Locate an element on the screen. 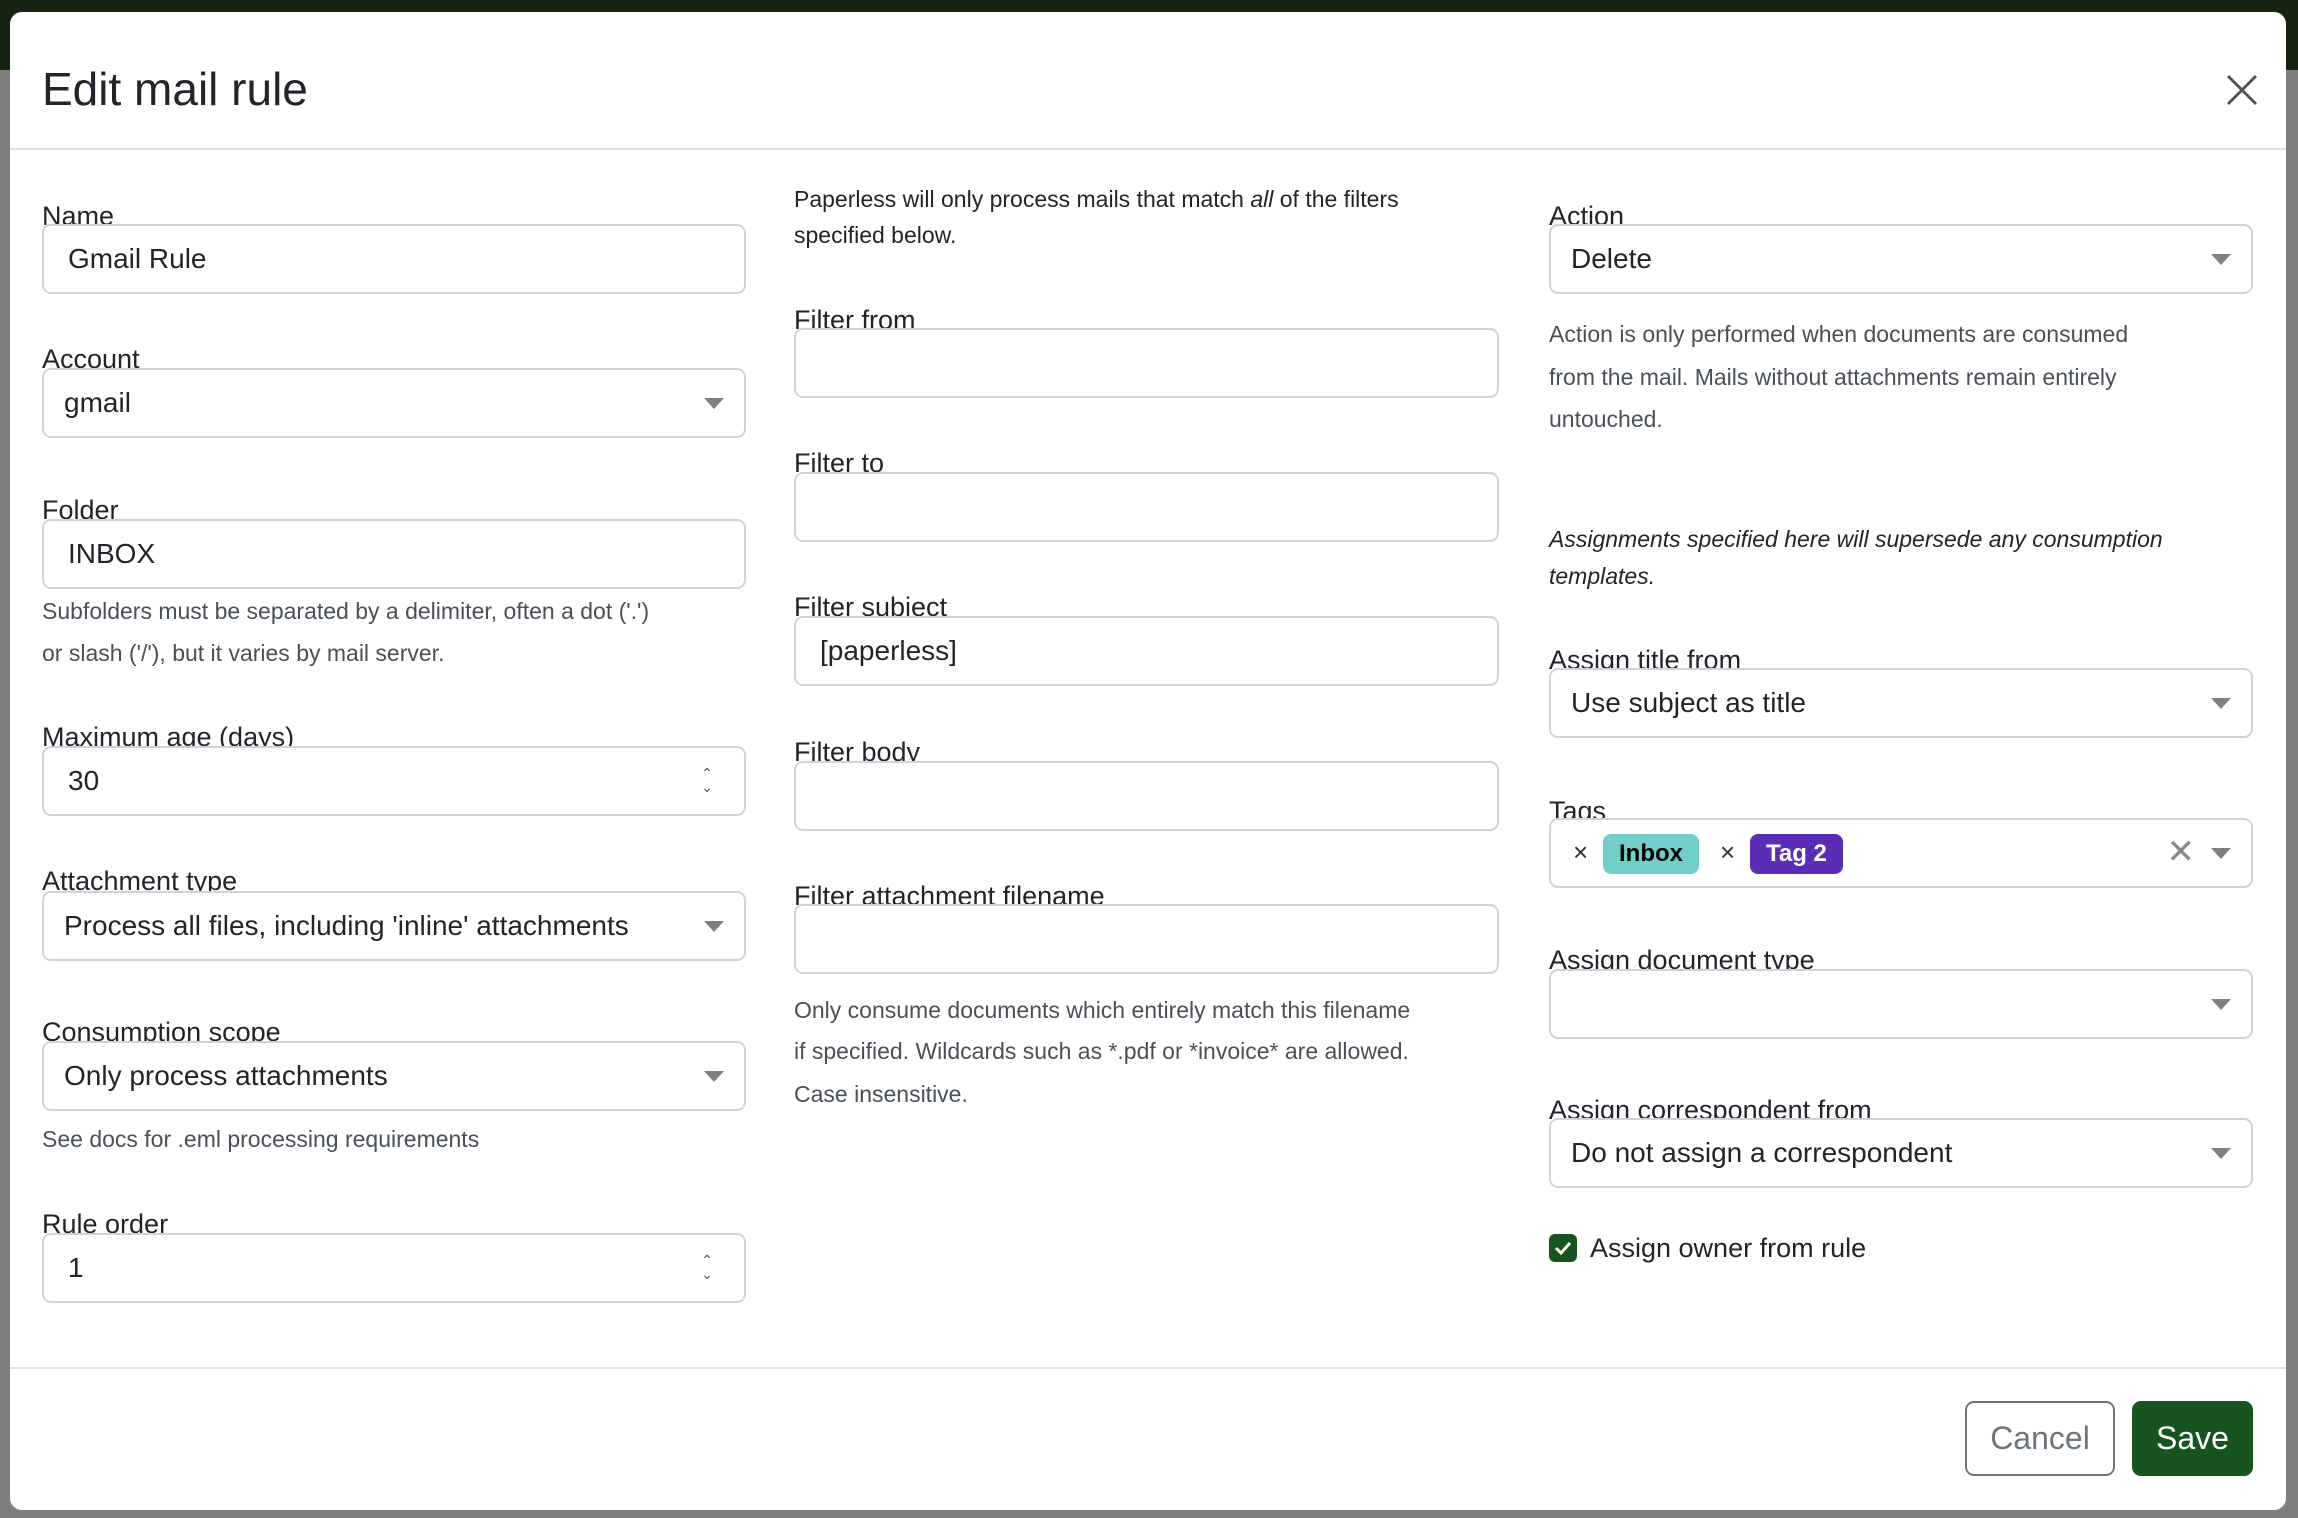 This screenshot has width=2298, height=1518. filter-subject-input: [paperless] is located at coordinates (1146, 651).